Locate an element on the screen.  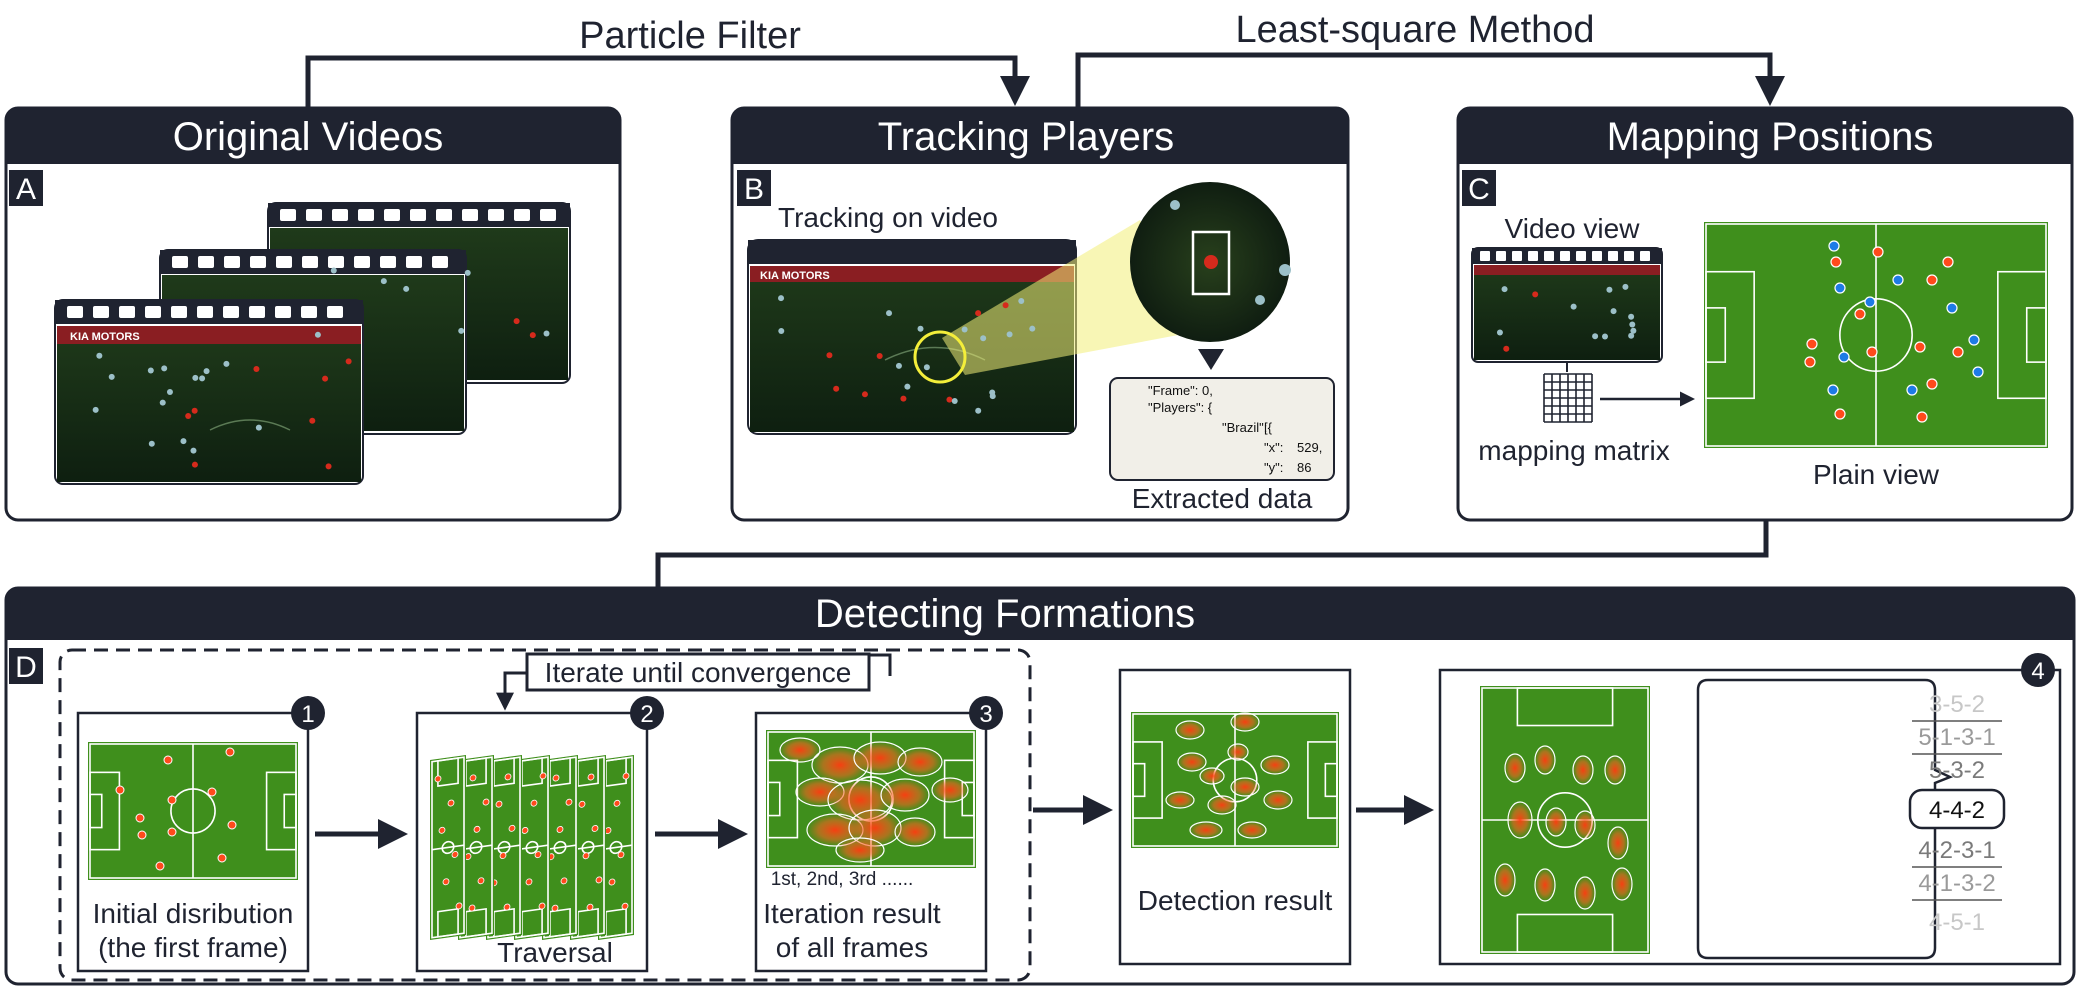
video-view-caption: Video view is located at coordinates (1573, 228).